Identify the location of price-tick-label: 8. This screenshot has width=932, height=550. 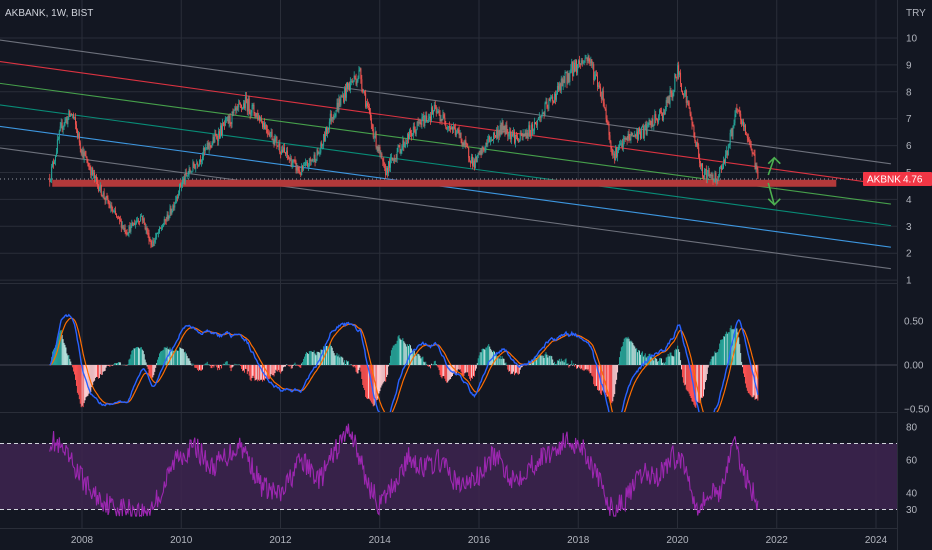
(909, 92).